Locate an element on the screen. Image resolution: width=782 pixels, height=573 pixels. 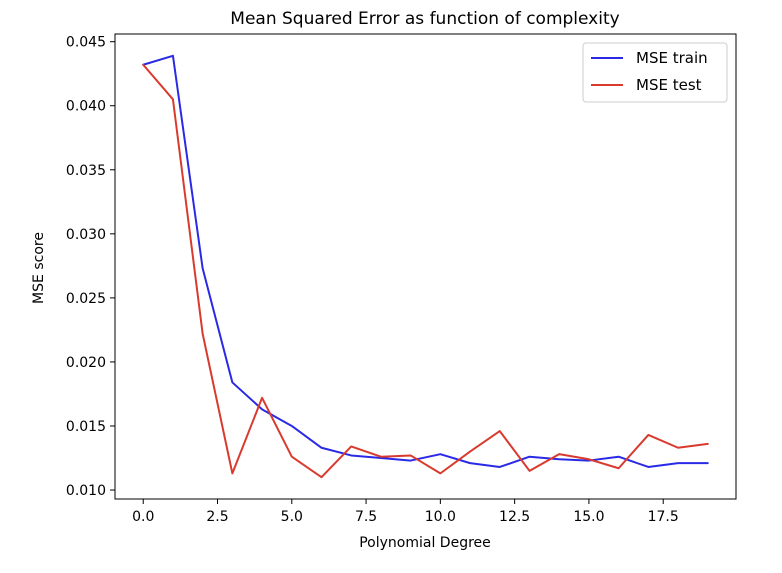
legend: MSE train MSE test is located at coordinates (655, 72).